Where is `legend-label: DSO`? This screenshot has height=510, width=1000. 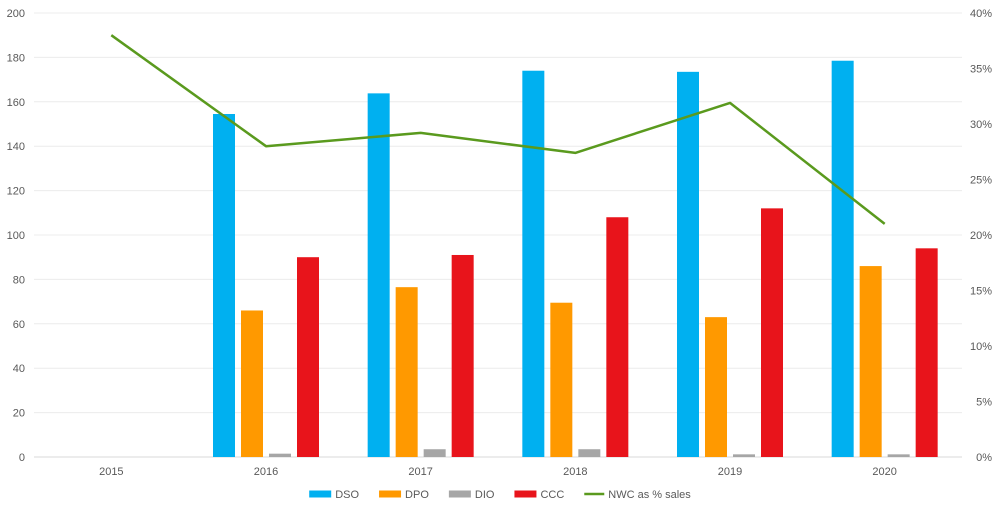
legend-label: DSO is located at coordinates (347, 495).